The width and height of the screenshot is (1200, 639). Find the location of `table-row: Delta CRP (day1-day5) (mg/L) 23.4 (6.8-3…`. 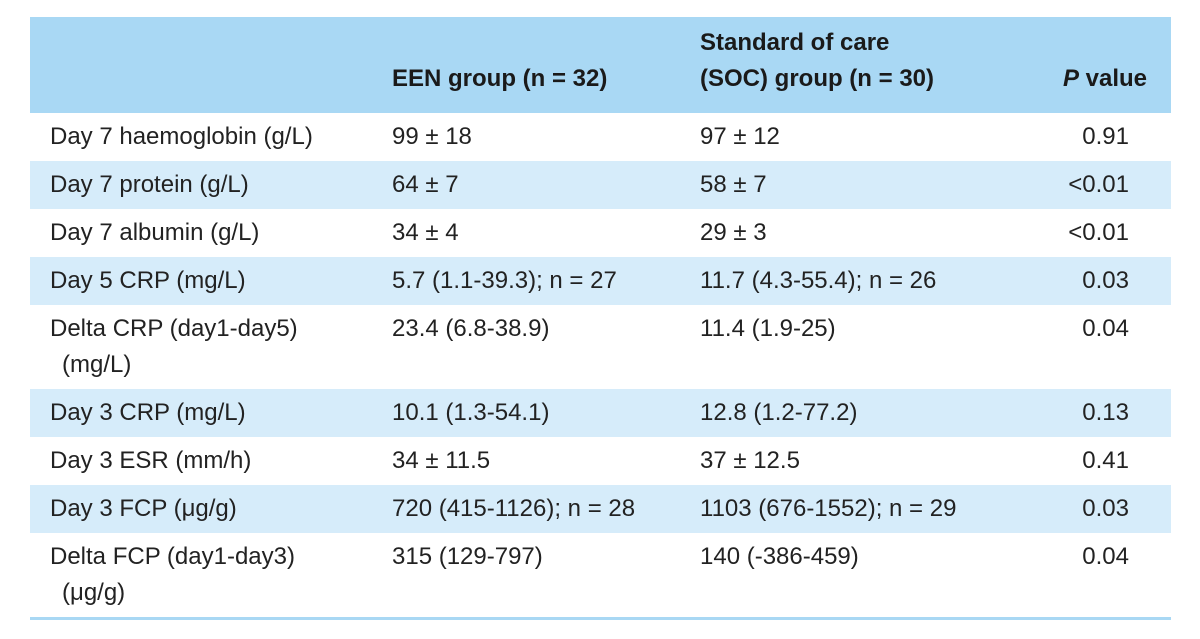

table-row: Delta CRP (day1-day5) (mg/L) 23.4 (6.8-3… is located at coordinates (600, 347).